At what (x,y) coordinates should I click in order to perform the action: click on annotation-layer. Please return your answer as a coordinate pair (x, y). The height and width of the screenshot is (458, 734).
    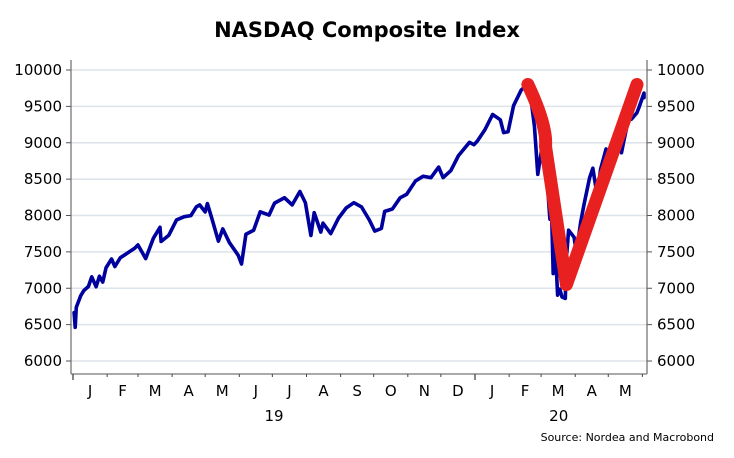
    Looking at the image, I should click on (582, 185).